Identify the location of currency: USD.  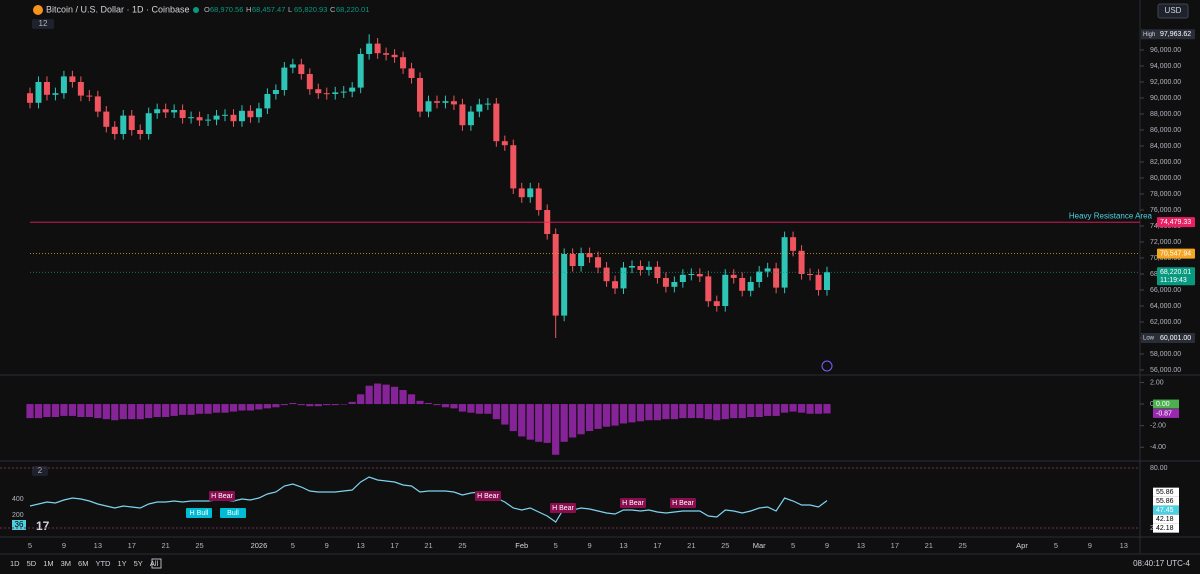
(1173, 10).